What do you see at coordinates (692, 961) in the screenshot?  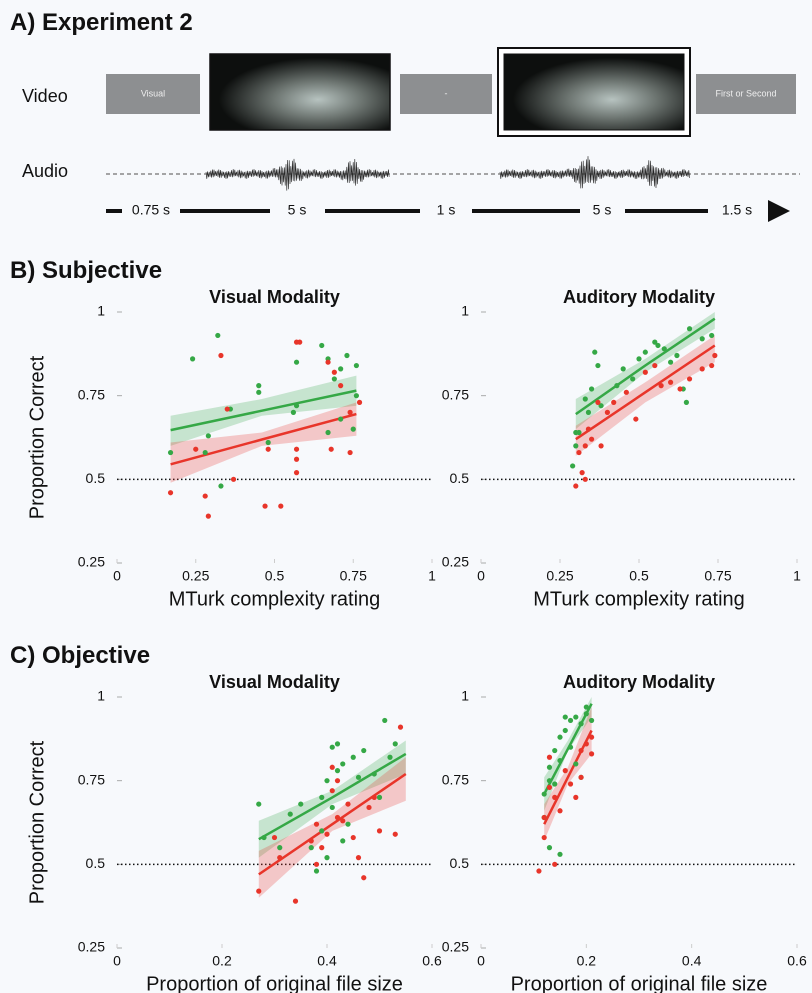 I see `x-tick-label: 0.4` at bounding box center [692, 961].